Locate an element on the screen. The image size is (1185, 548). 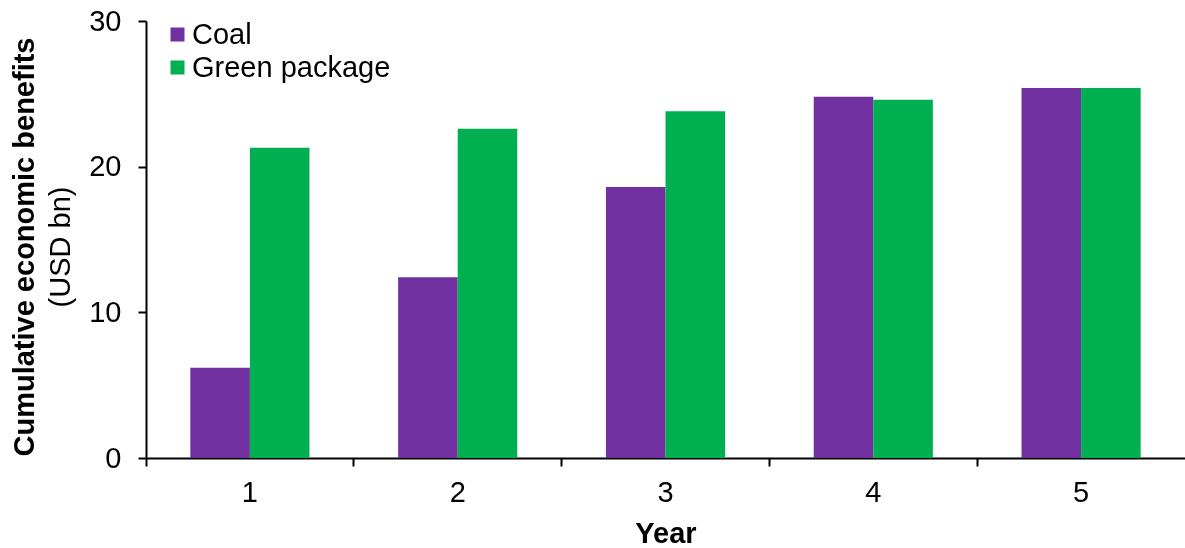
legend-label: Green package is located at coordinates (291, 66).